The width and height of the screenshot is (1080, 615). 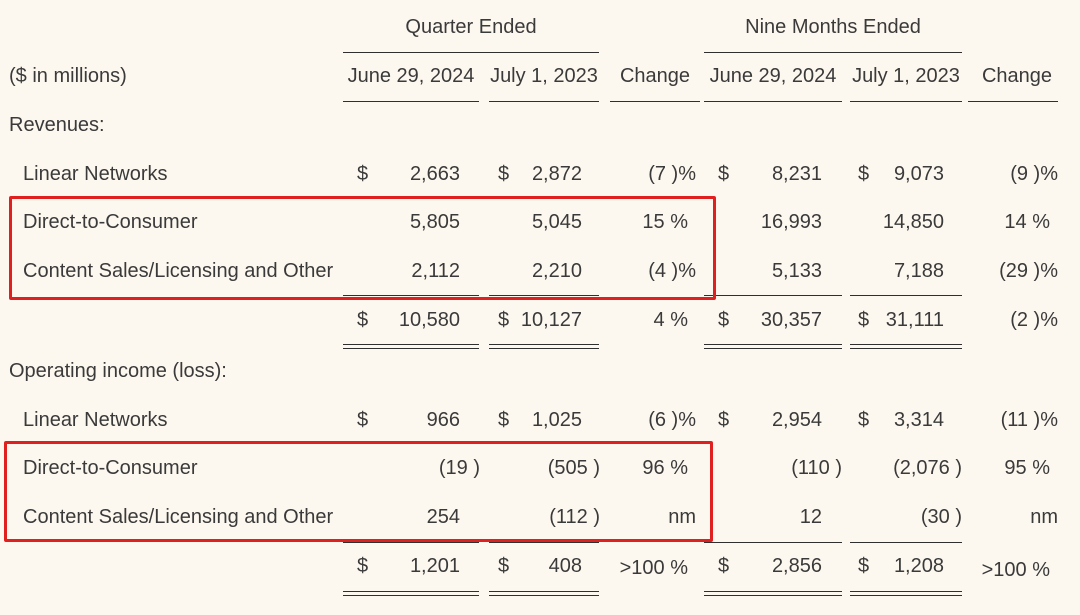 What do you see at coordinates (918, 420) in the screenshot?
I see `cell-n-2023: 3,314` at bounding box center [918, 420].